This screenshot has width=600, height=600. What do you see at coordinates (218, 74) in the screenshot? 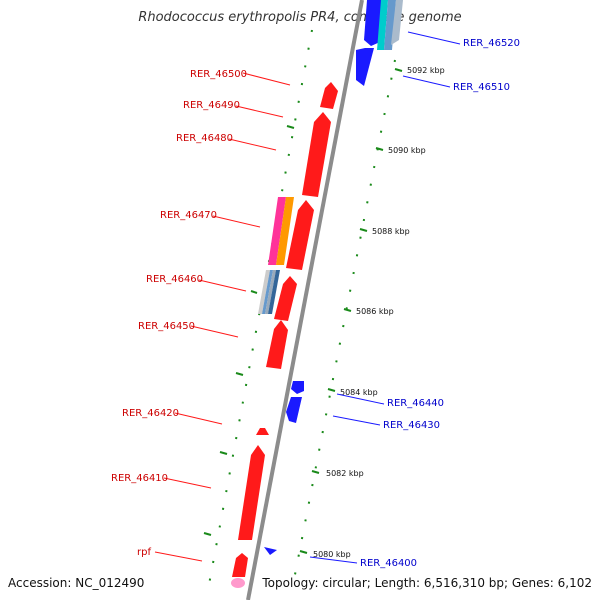
I see `label-RER_46500: RER_46500` at bounding box center [218, 74].